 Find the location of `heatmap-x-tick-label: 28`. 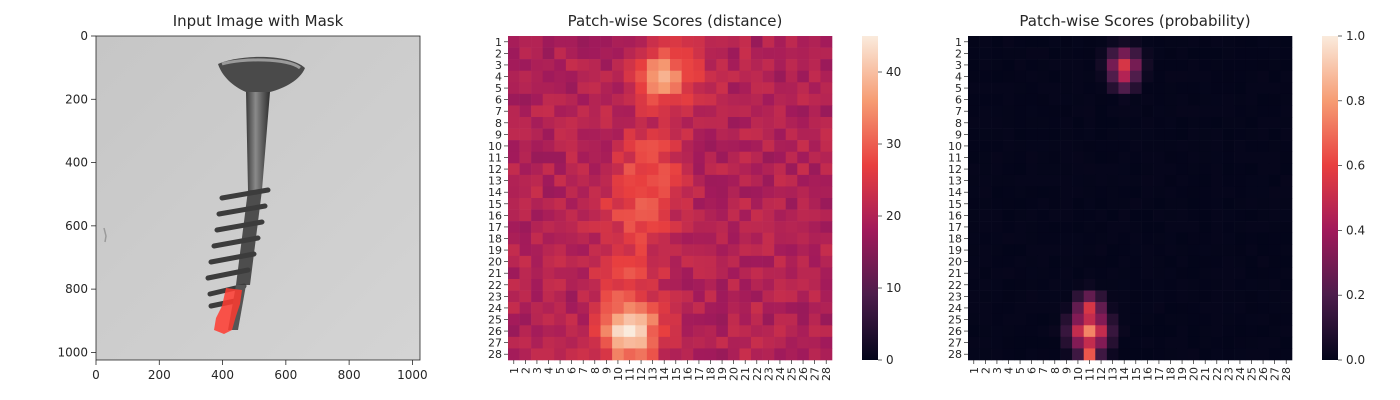

heatmap-x-tick-label: 28 is located at coordinates (826, 374).